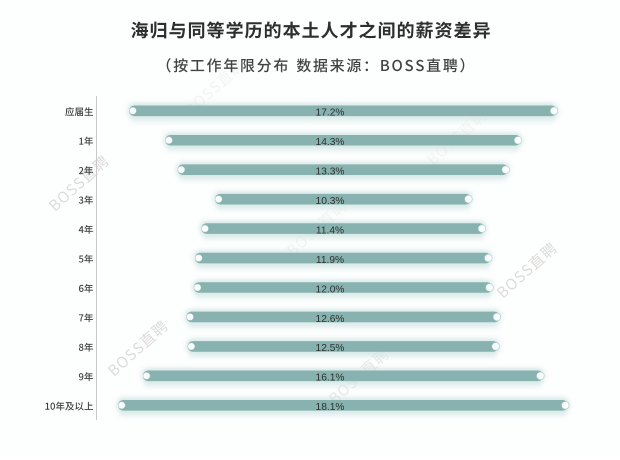 Image resolution: width=620 pixels, height=460 pixels. I want to click on svg-text: 13.3%, so click(330, 172).